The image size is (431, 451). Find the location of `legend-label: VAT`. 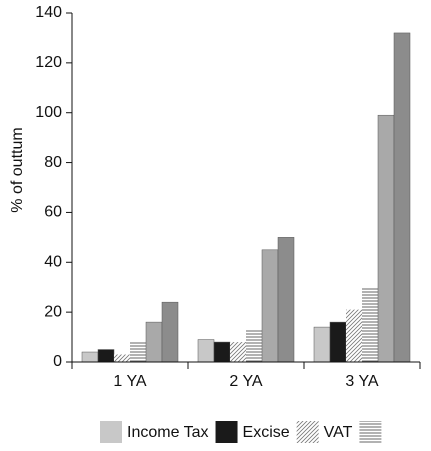

legend-label: VAT is located at coordinates (338, 432).